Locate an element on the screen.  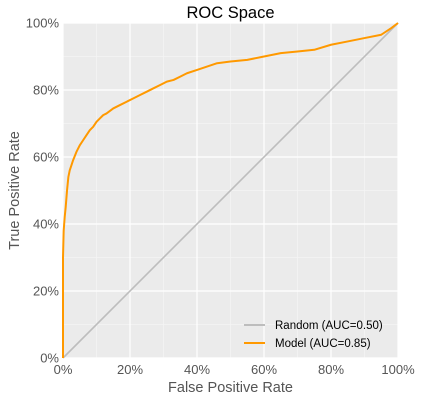
y-tick-label: 20% is located at coordinates (46, 291).